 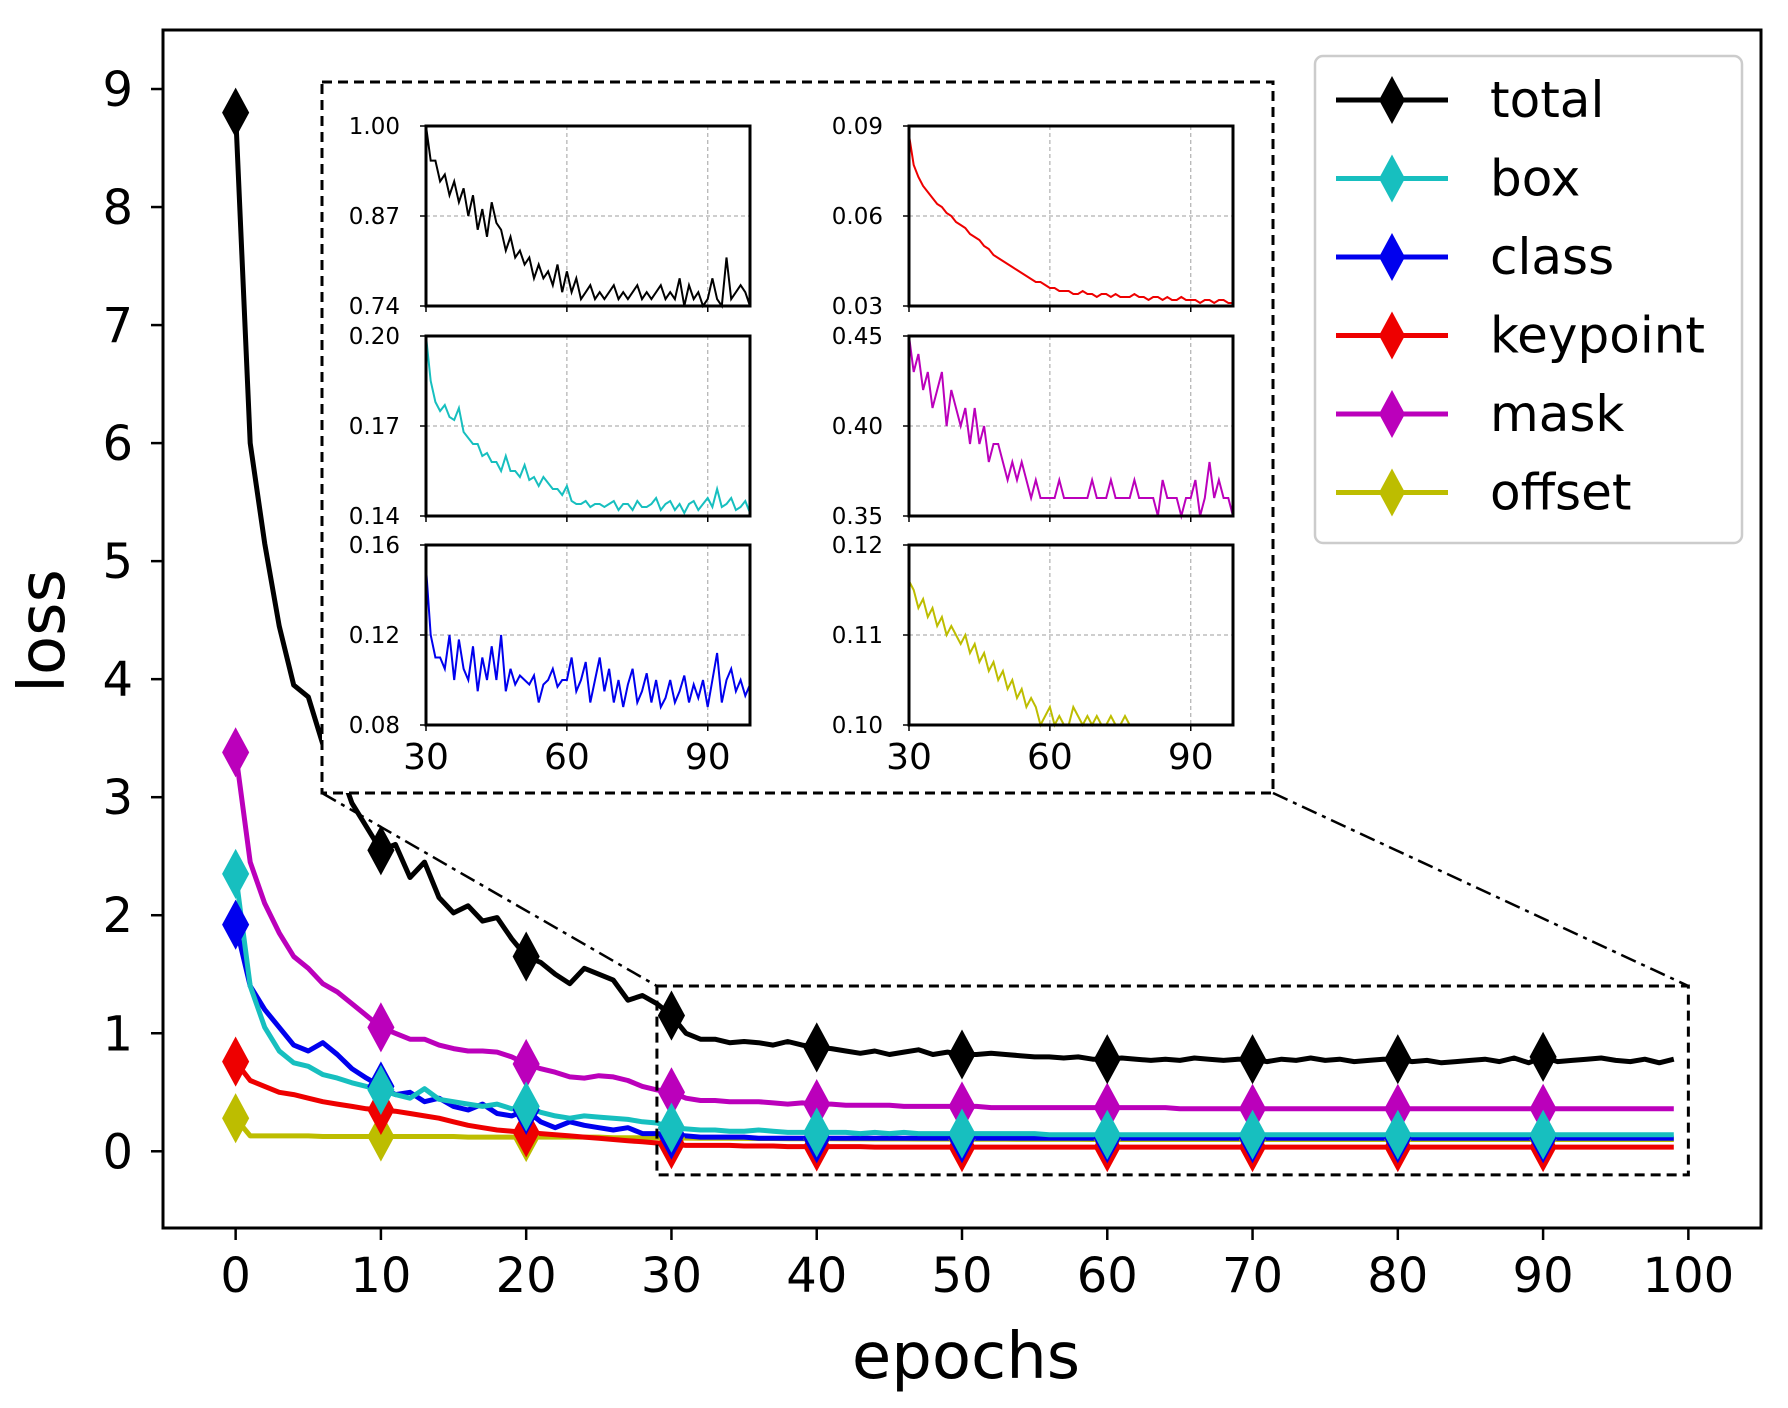 I want to click on inset-top-right: 0.09 0.06 0.03, so click(x=1033, y=217).